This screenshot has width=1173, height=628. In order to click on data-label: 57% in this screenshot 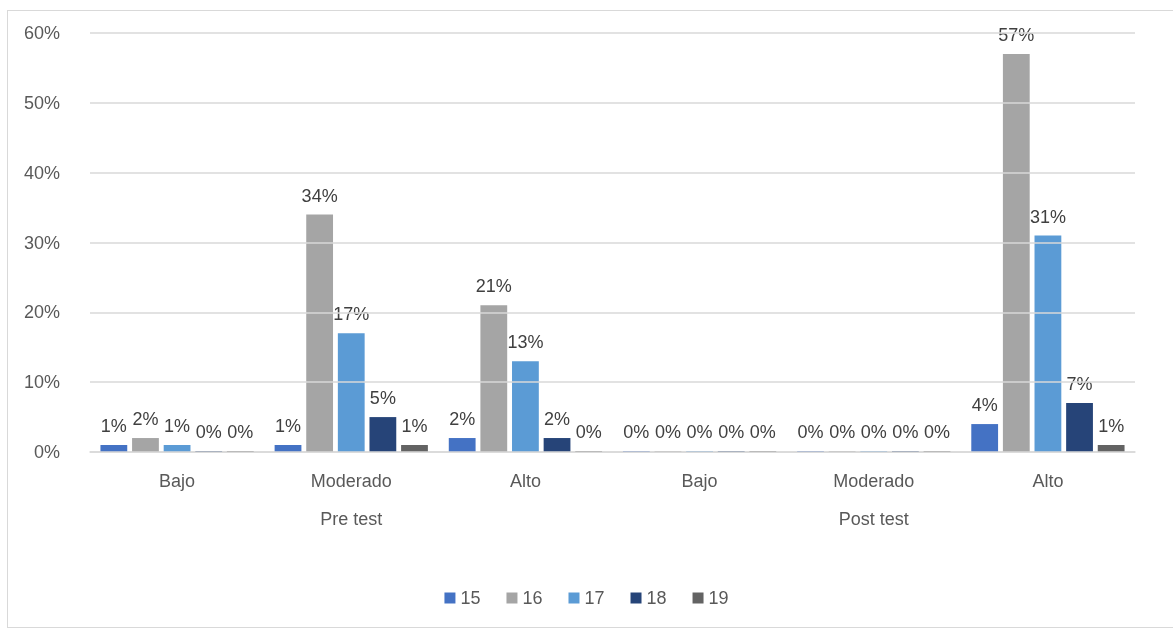, I will do `click(1016, 34)`.